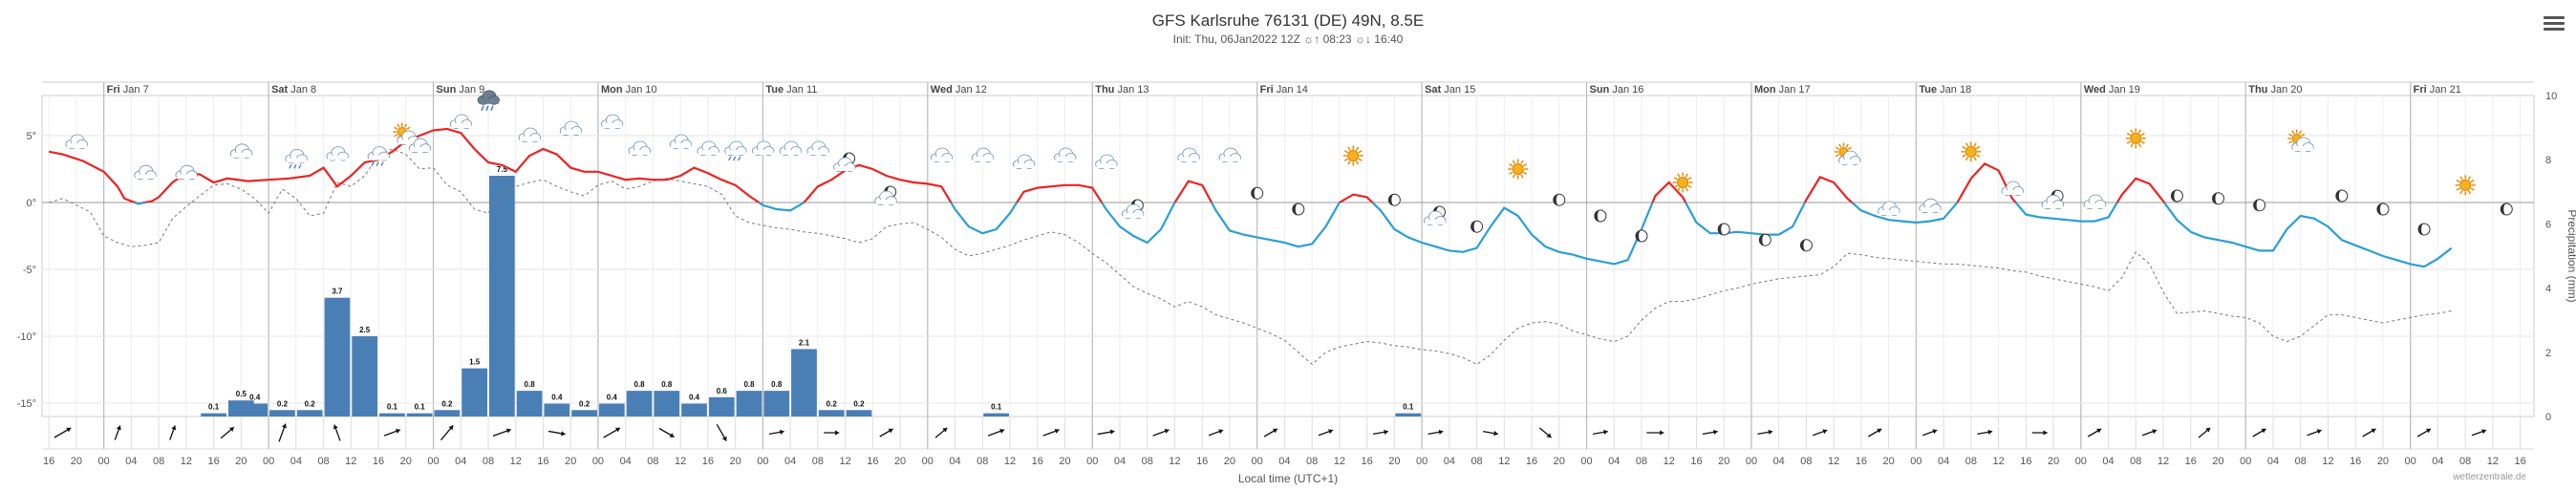  I want to click on precip-bar-label: 1.5, so click(475, 362).